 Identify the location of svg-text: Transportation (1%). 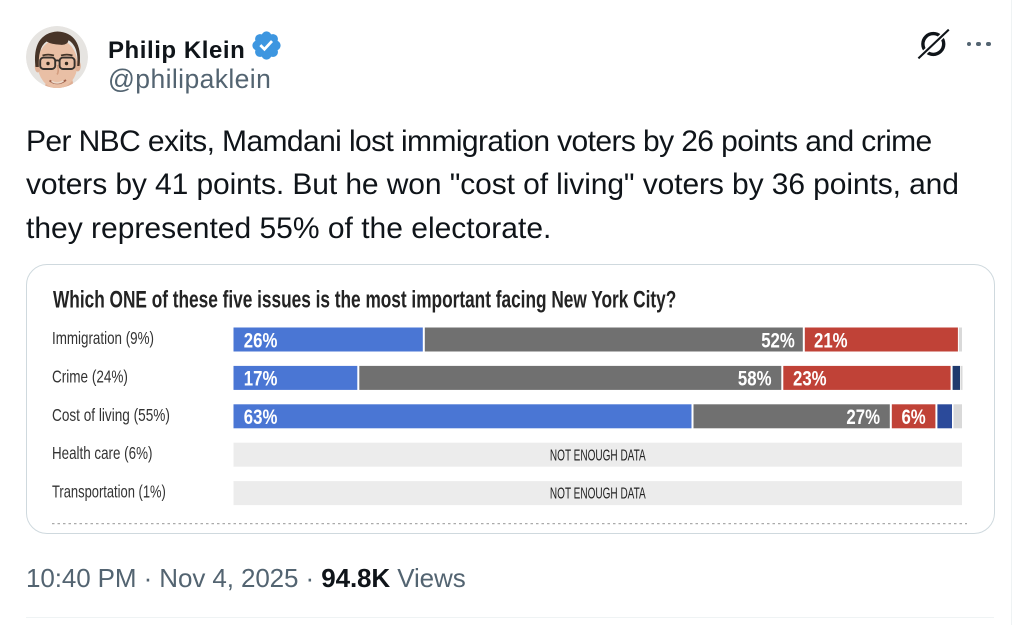
(109, 492).